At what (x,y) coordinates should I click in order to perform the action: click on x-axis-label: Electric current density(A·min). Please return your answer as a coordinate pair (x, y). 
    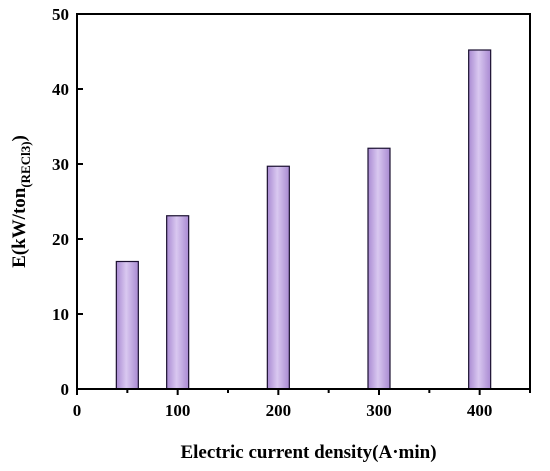
    Looking at the image, I should click on (308, 452).